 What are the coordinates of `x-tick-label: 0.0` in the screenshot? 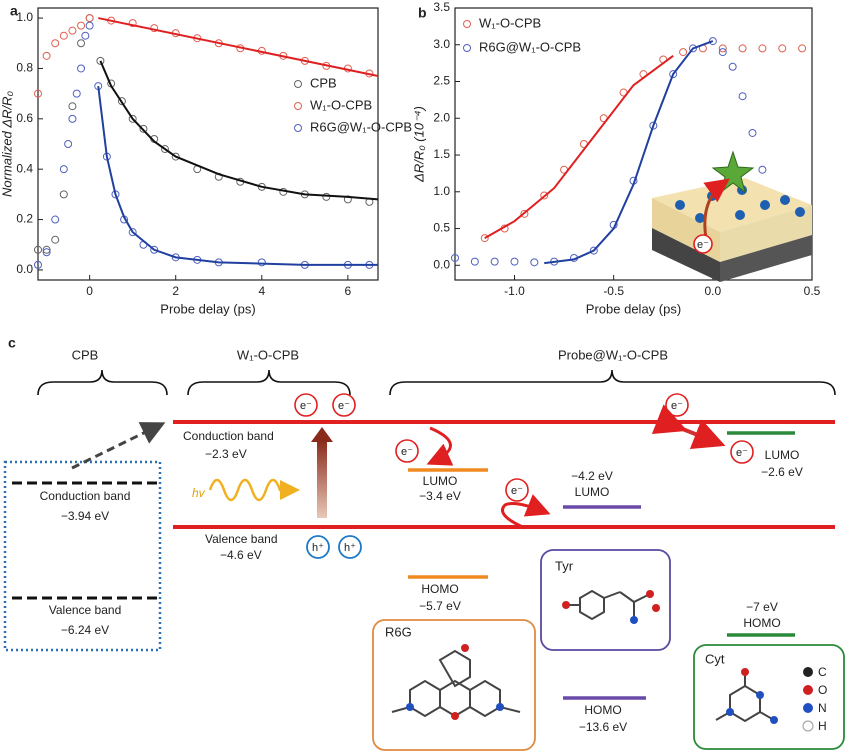 It's located at (712, 291).